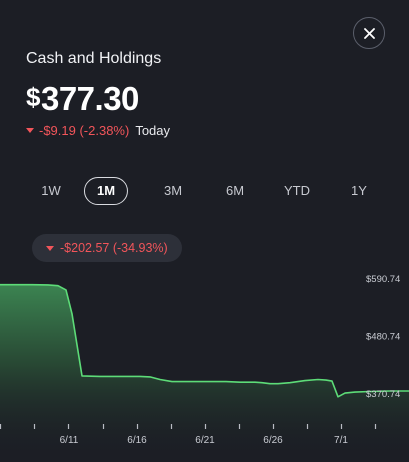 This screenshot has width=409, height=462. What do you see at coordinates (94, 58) in the screenshot?
I see `page-title: Cash and Holdings` at bounding box center [94, 58].